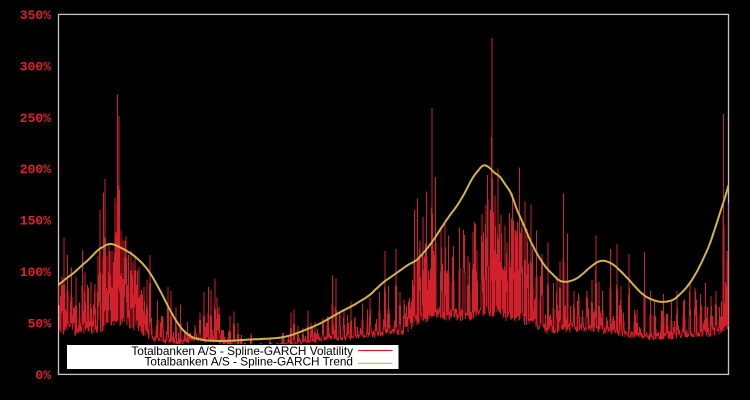  What do you see at coordinates (35, 118) in the screenshot?
I see `svg-text: 250%` at bounding box center [35, 118].